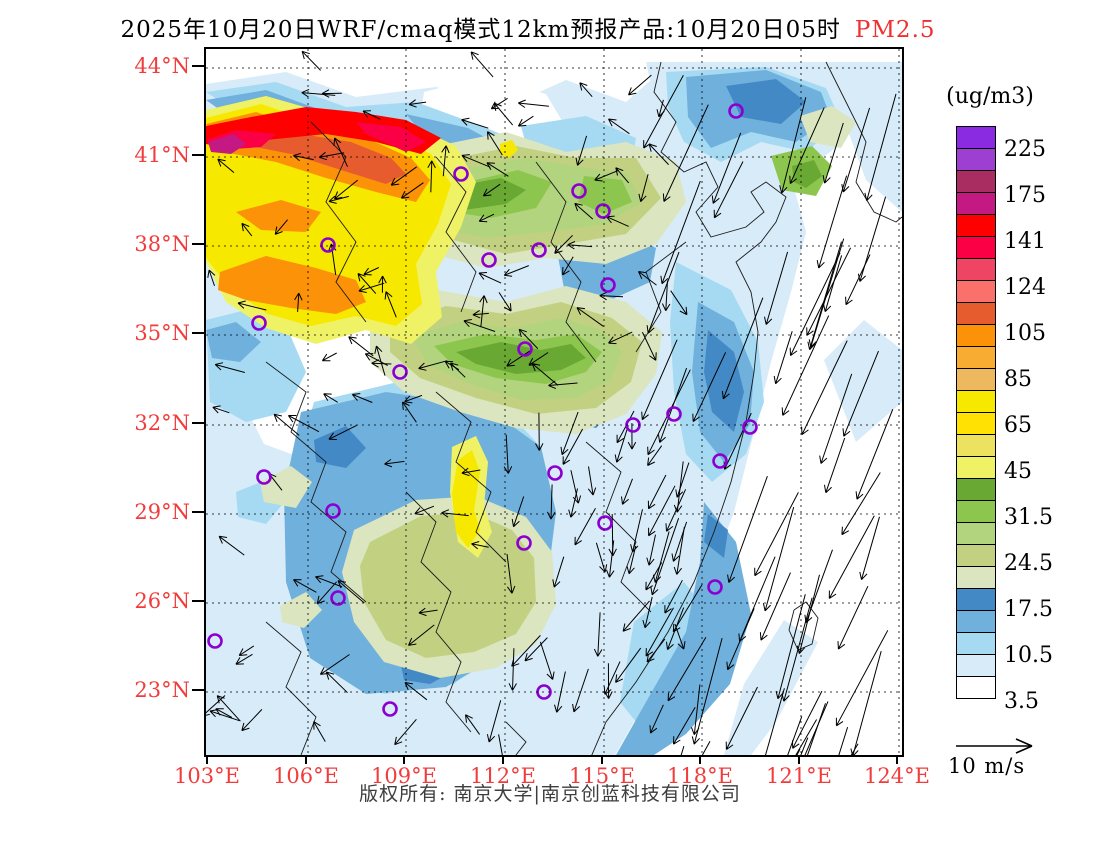 The width and height of the screenshot is (1100, 850). I want to click on lon-axis-label: 115°E, so click(602, 776).